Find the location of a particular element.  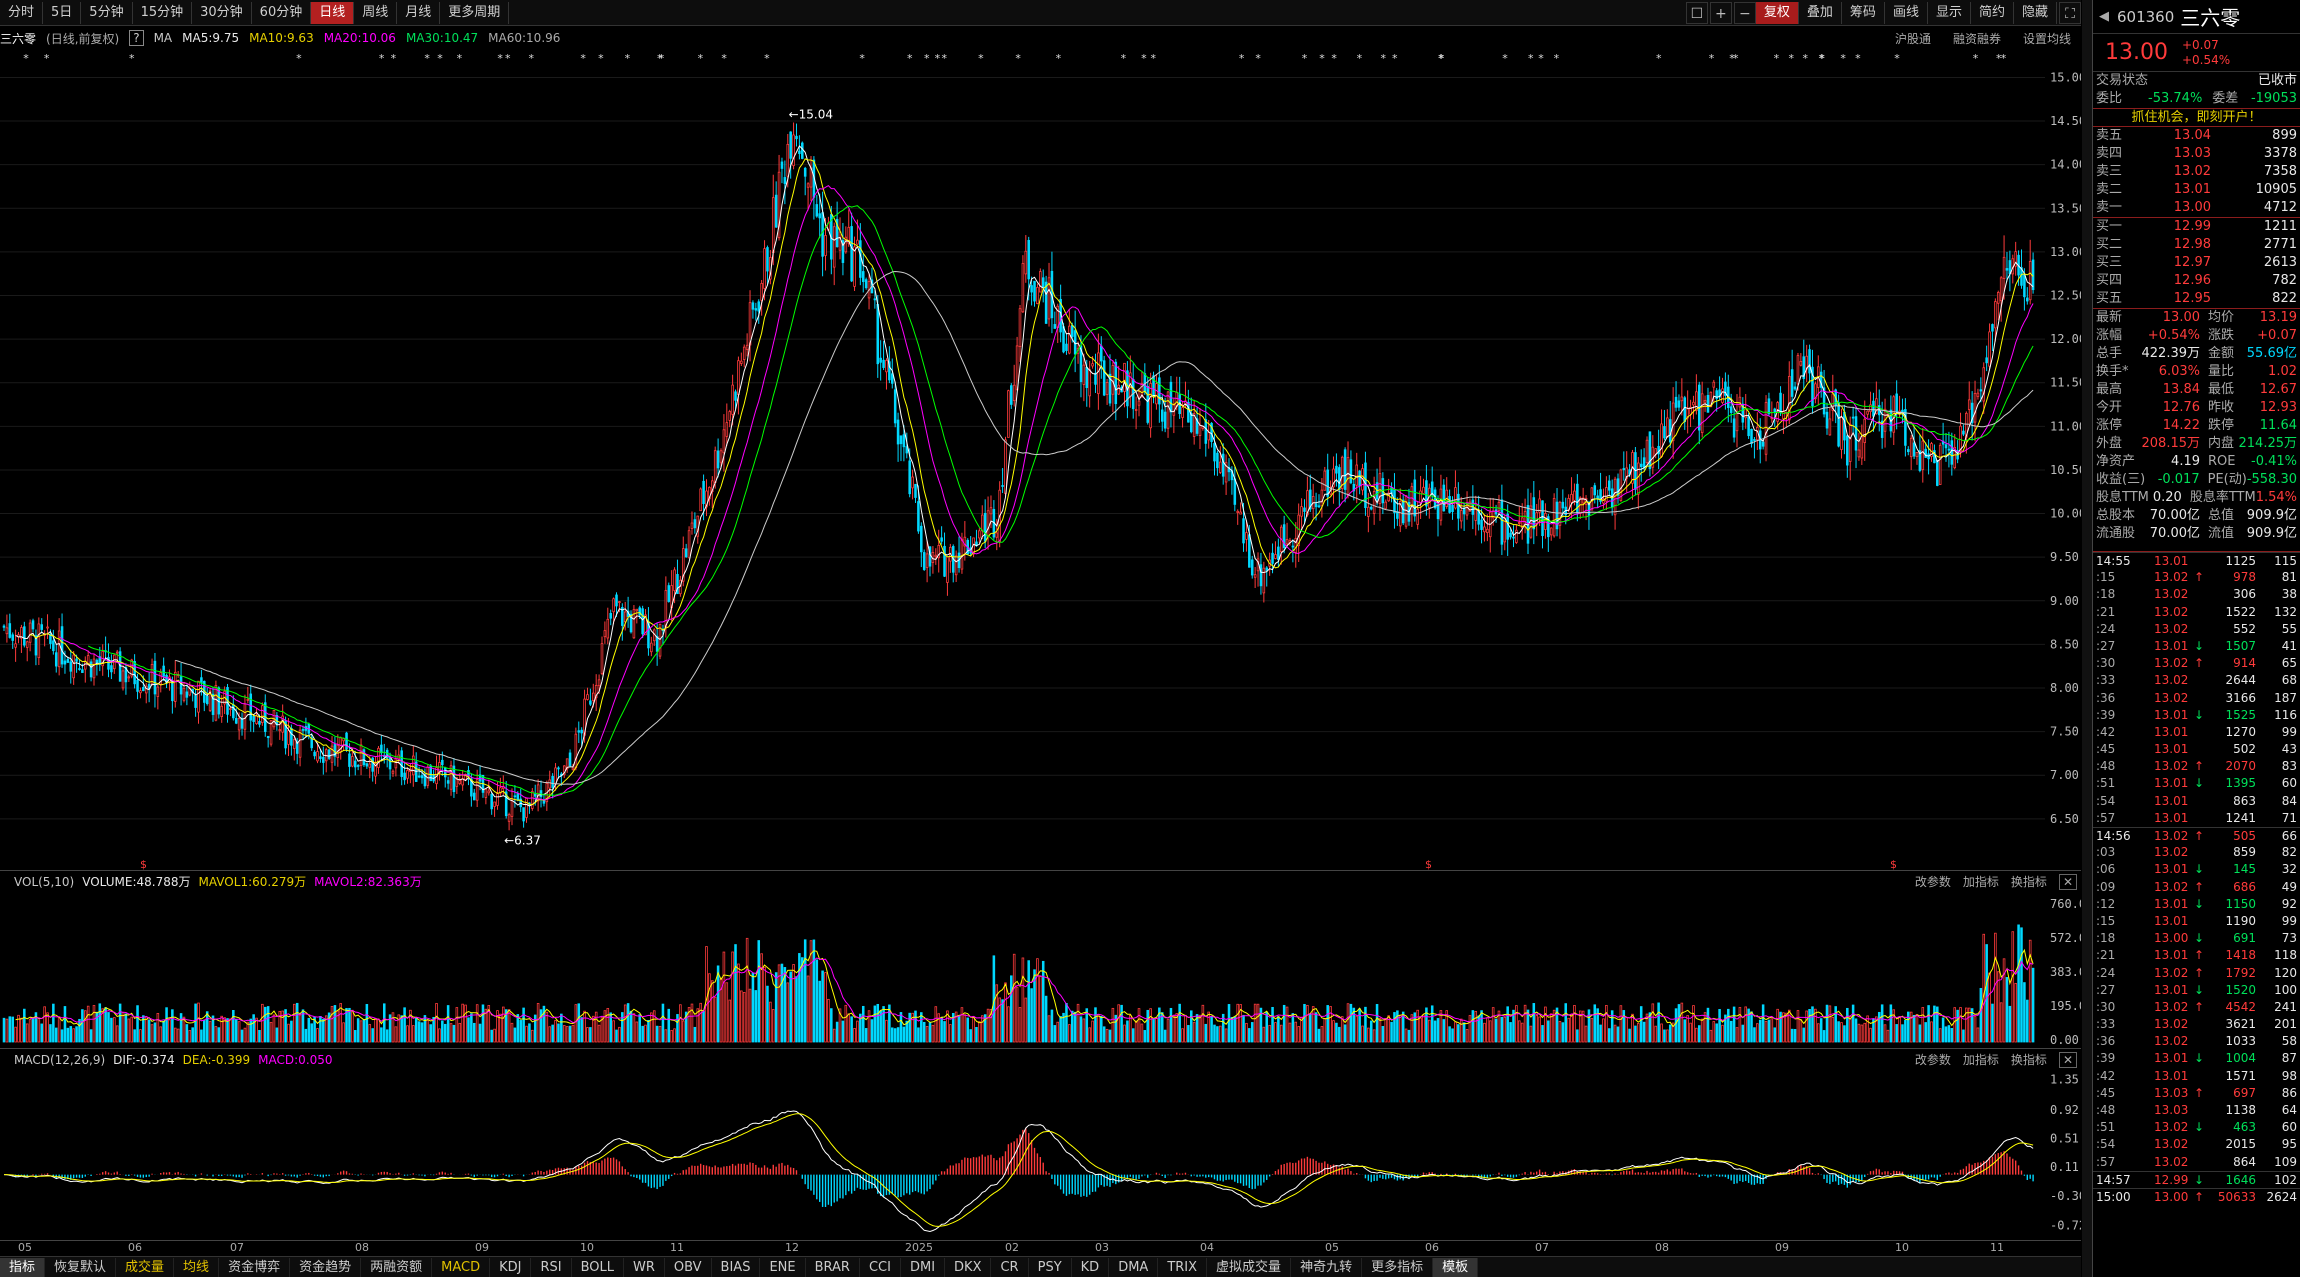

period-tab-3: 15分钟 is located at coordinates (163, 12).